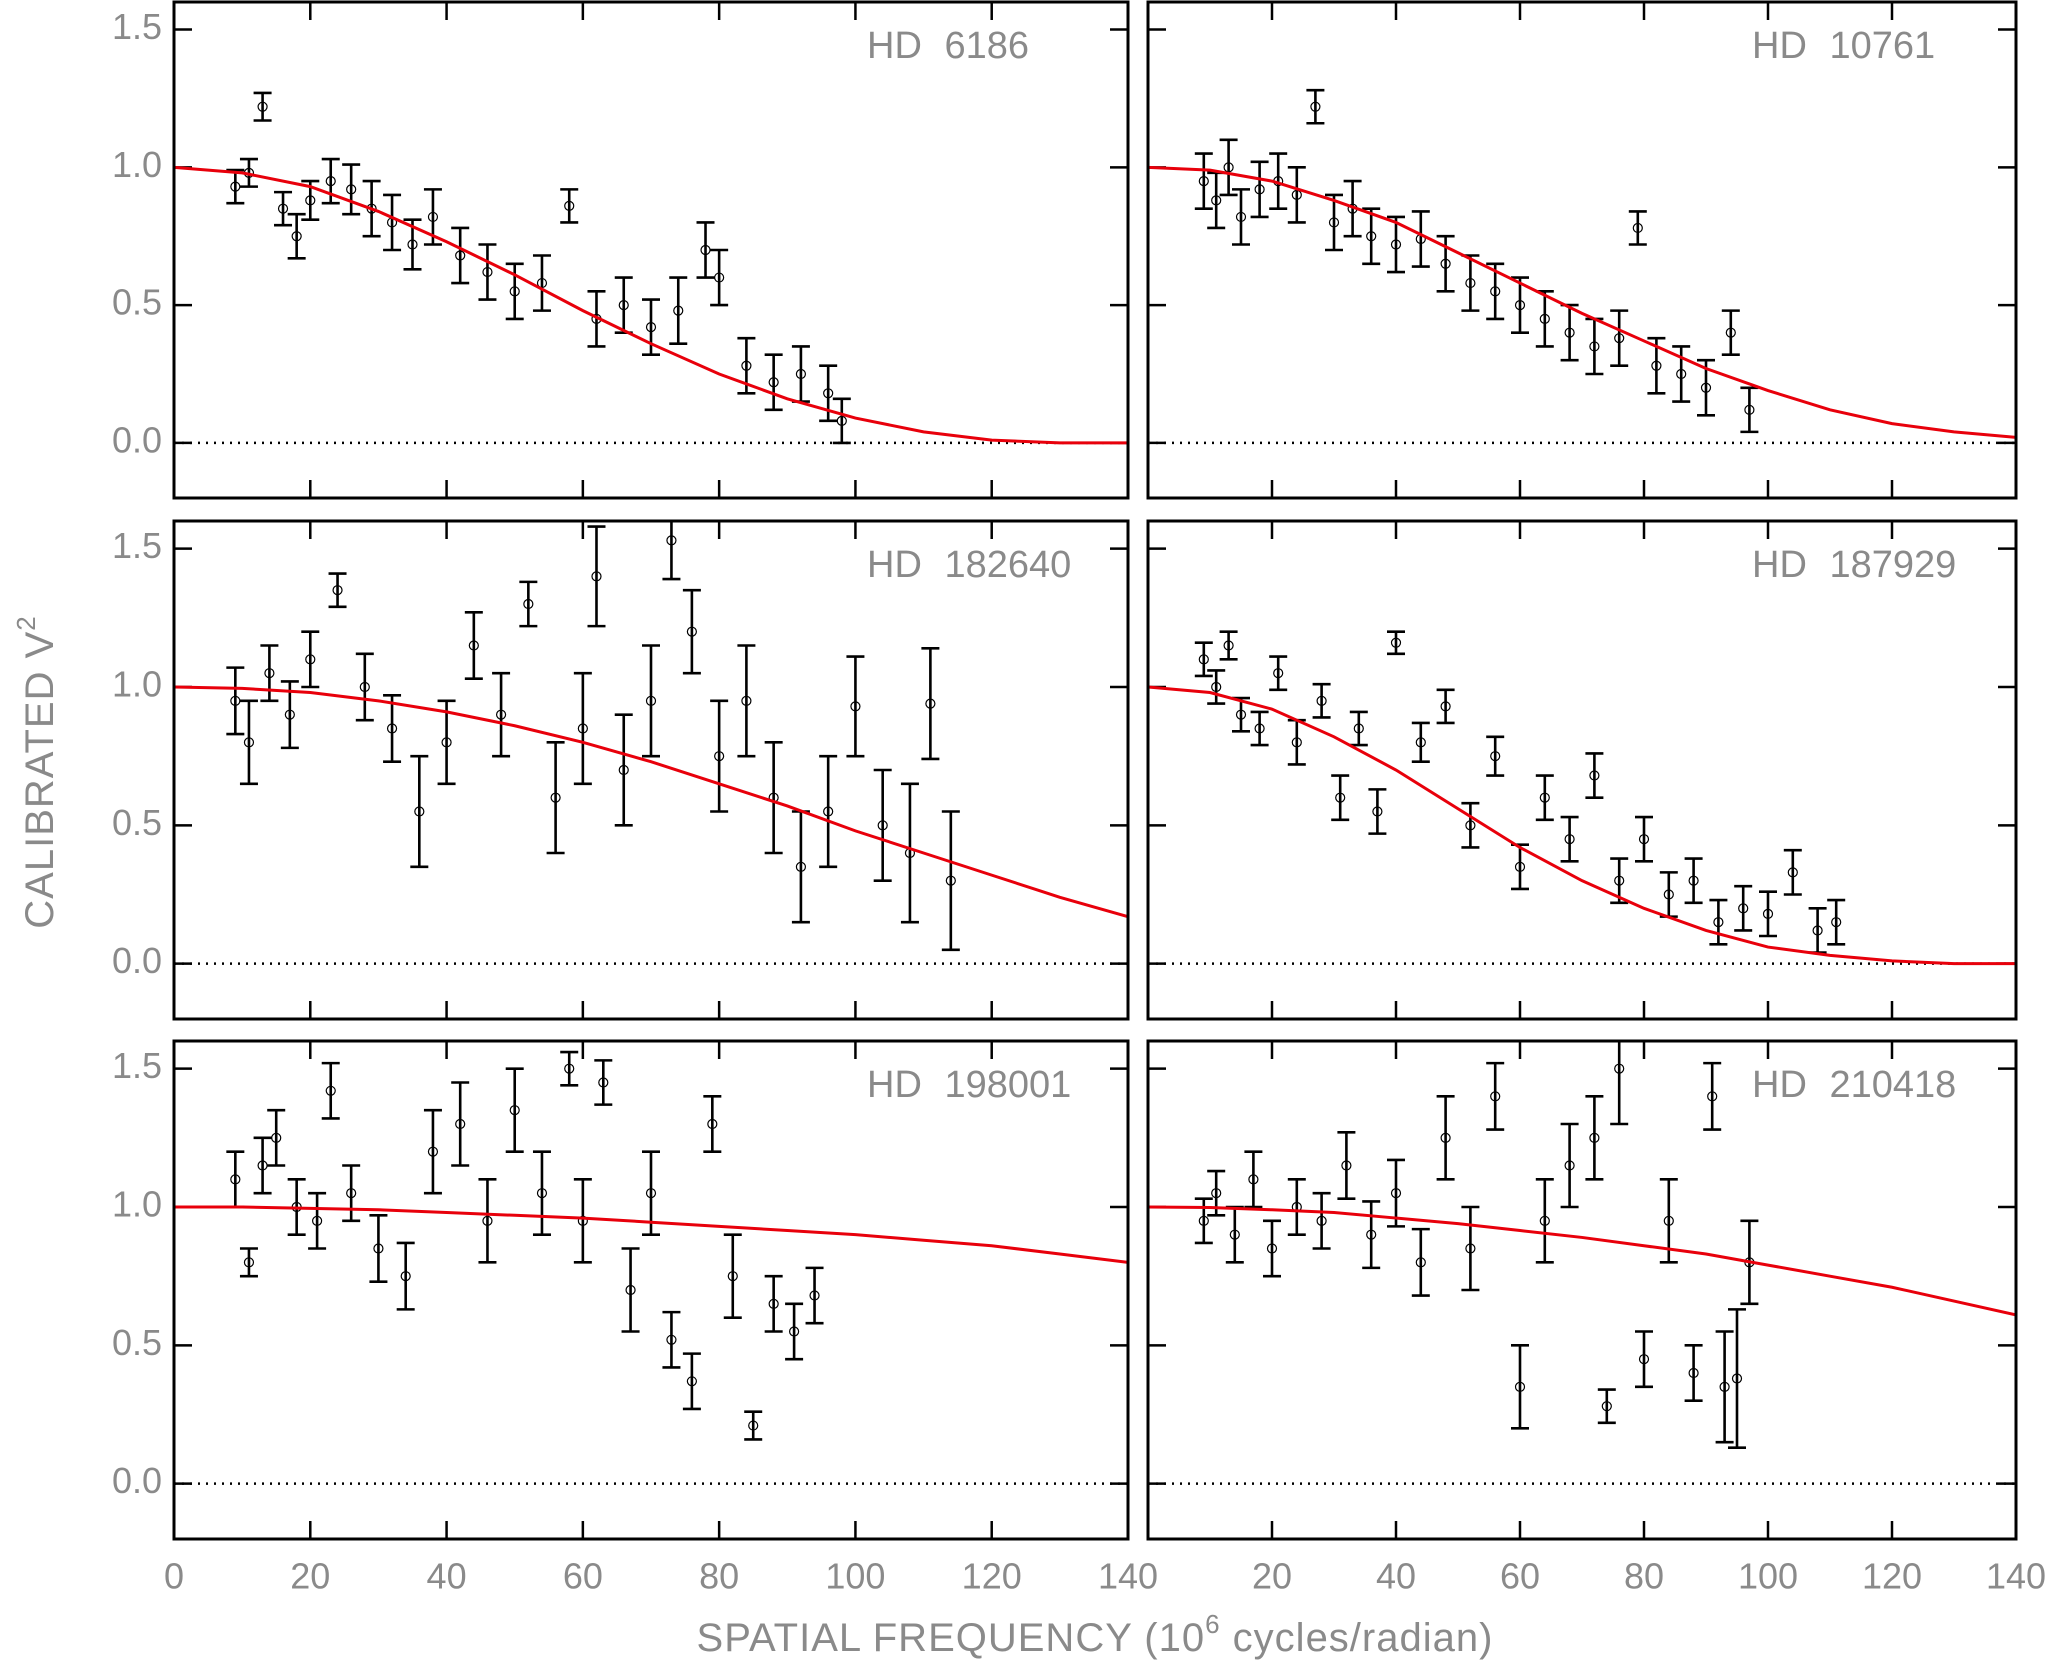 This screenshot has height=1672, width=2051. What do you see at coordinates (583, 1576) in the screenshot?
I see `x-tick-label: 60` at bounding box center [583, 1576].